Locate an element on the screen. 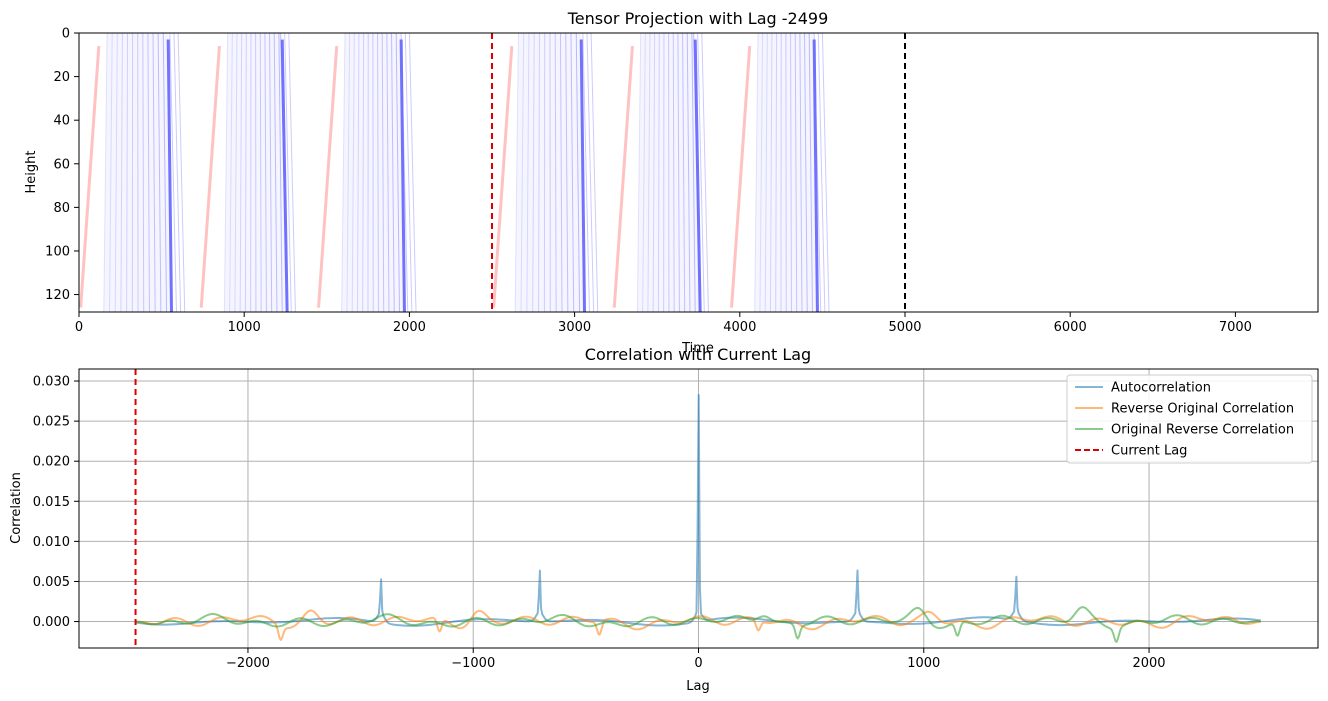 The width and height of the screenshot is (1328, 701). y-tick-label: 80 is located at coordinates (61, 208).